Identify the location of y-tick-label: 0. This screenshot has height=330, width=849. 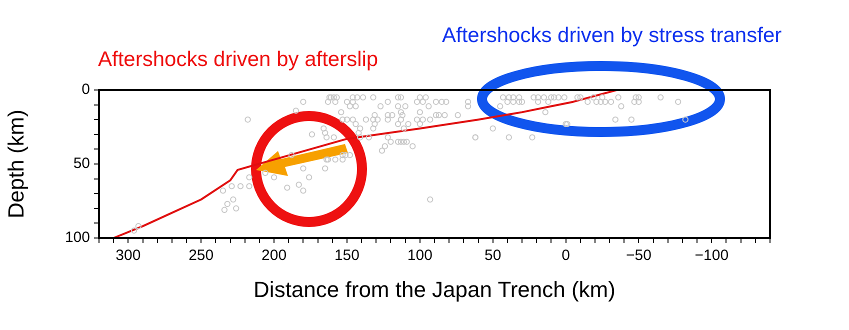
(86, 89).